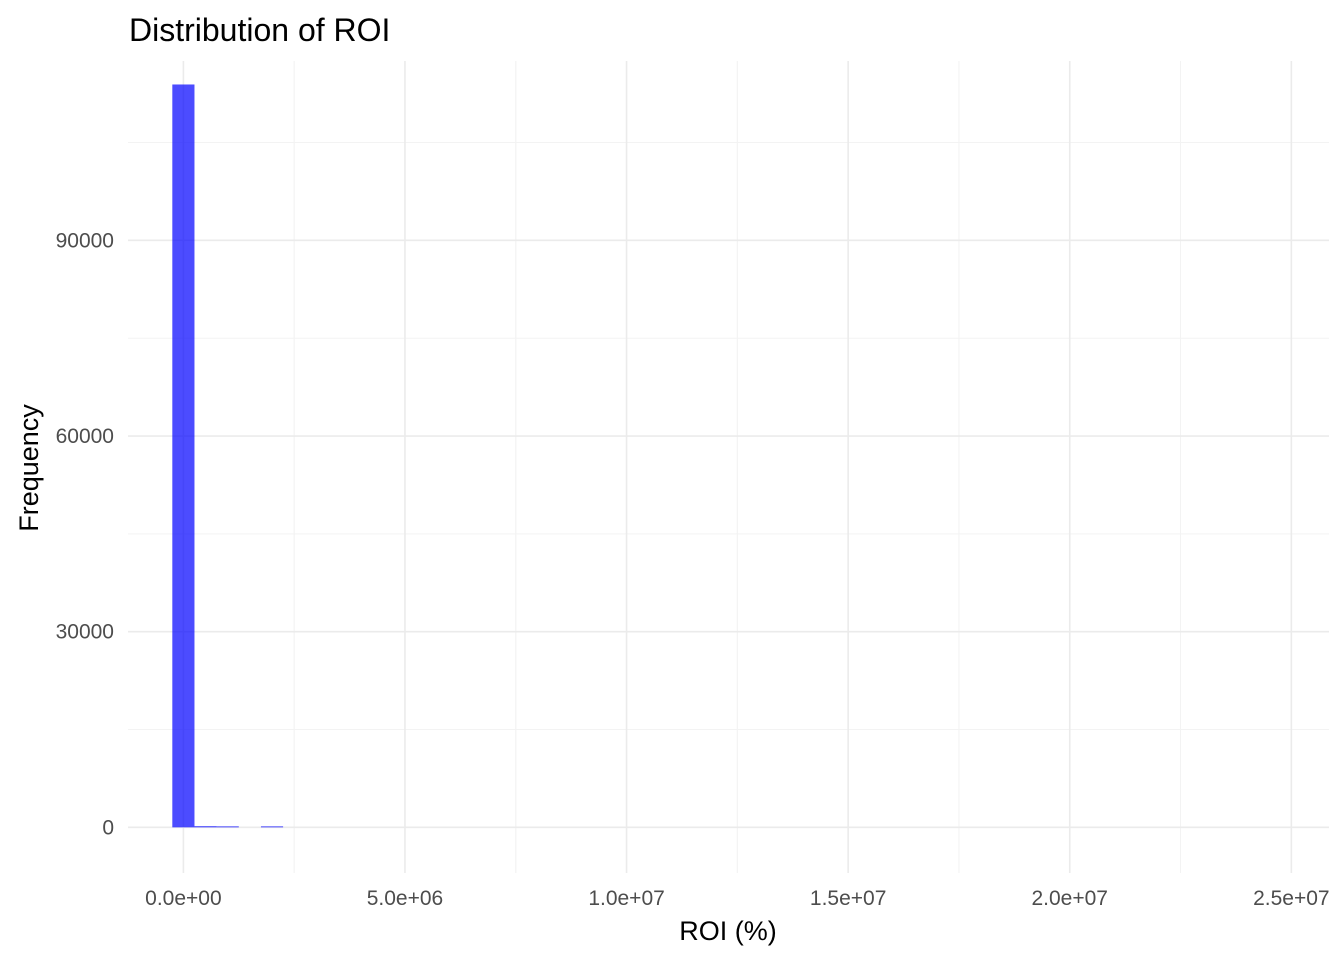 The width and height of the screenshot is (1344, 965). What do you see at coordinates (405, 898) in the screenshot?
I see `x-tick-label: 5.0e+06` at bounding box center [405, 898].